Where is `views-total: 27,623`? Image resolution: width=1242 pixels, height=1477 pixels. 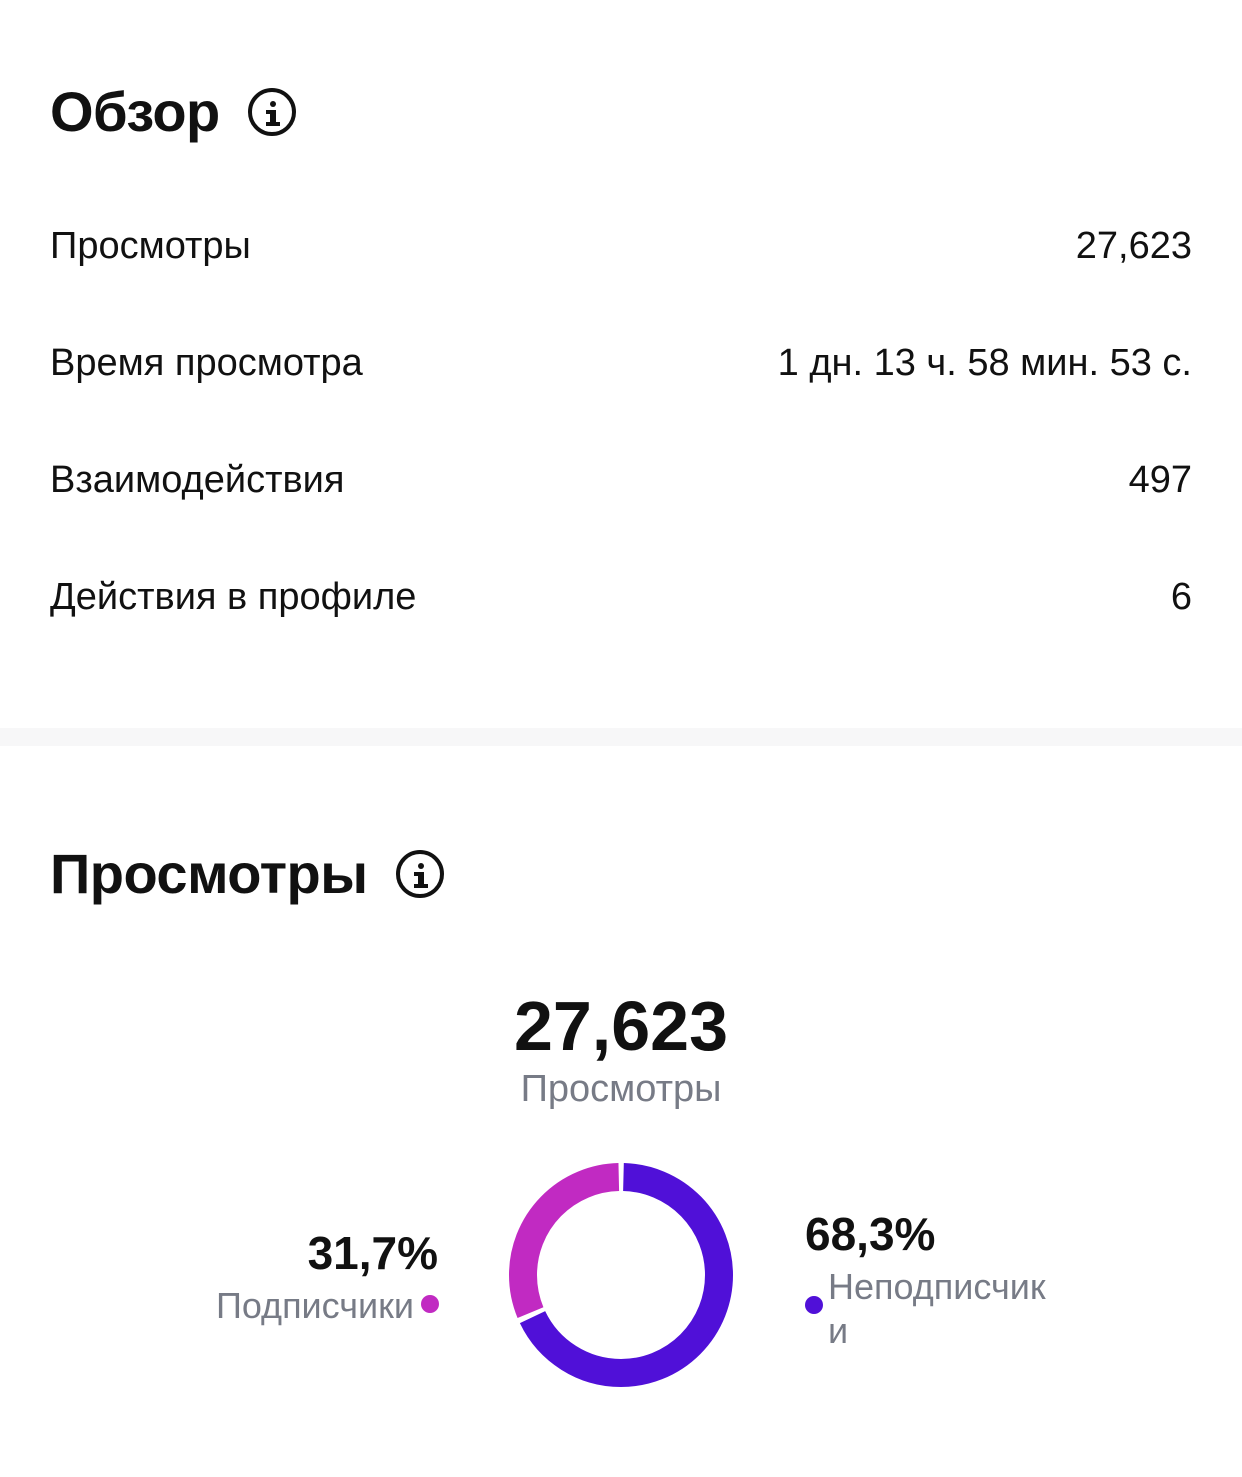 views-total: 27,623 is located at coordinates (621, 1026).